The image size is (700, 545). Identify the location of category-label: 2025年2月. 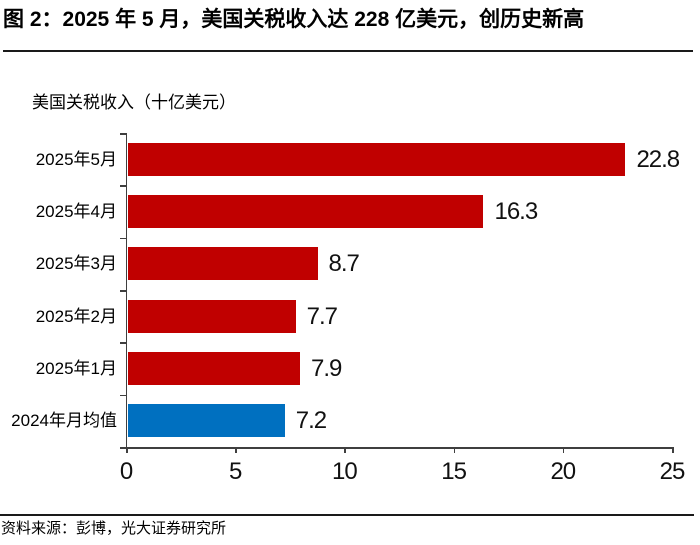
(76, 316).